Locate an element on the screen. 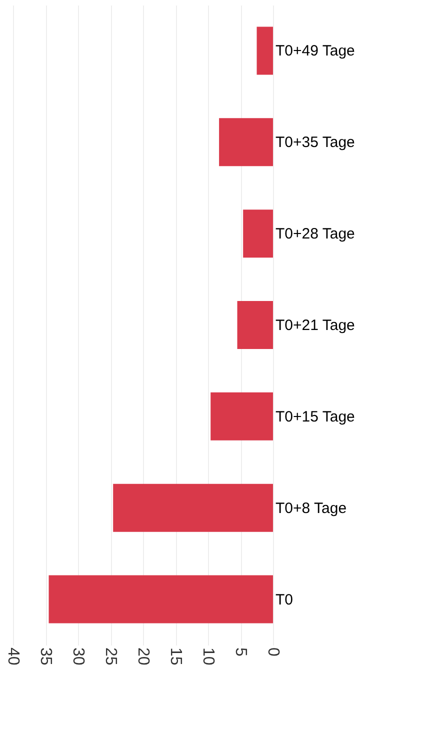  x-tick-label: 30 is located at coordinates (78, 657).